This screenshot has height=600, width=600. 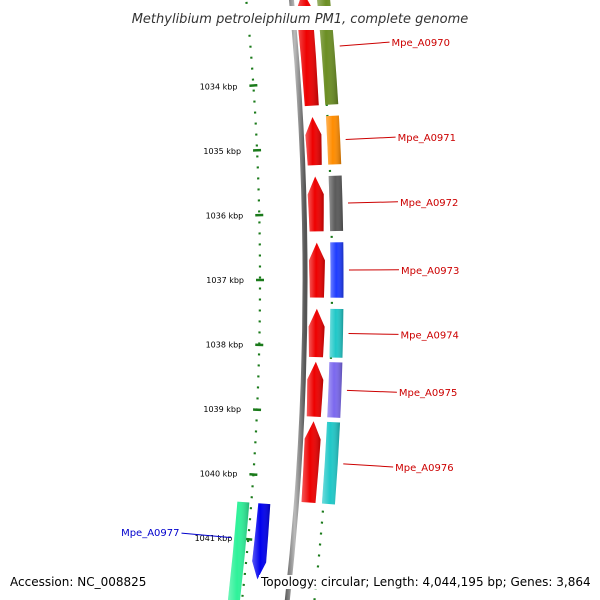 What do you see at coordinates (430, 271) in the screenshot?
I see `gene-label: Mpe_A0973` at bounding box center [430, 271].